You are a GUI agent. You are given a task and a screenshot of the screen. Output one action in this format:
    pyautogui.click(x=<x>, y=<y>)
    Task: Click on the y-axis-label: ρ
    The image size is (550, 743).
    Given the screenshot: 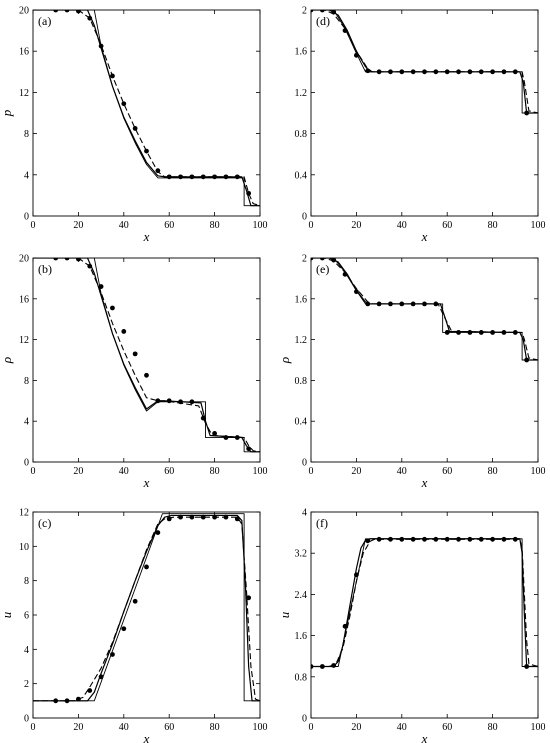 What is the action you would take?
    pyautogui.click(x=284, y=360)
    